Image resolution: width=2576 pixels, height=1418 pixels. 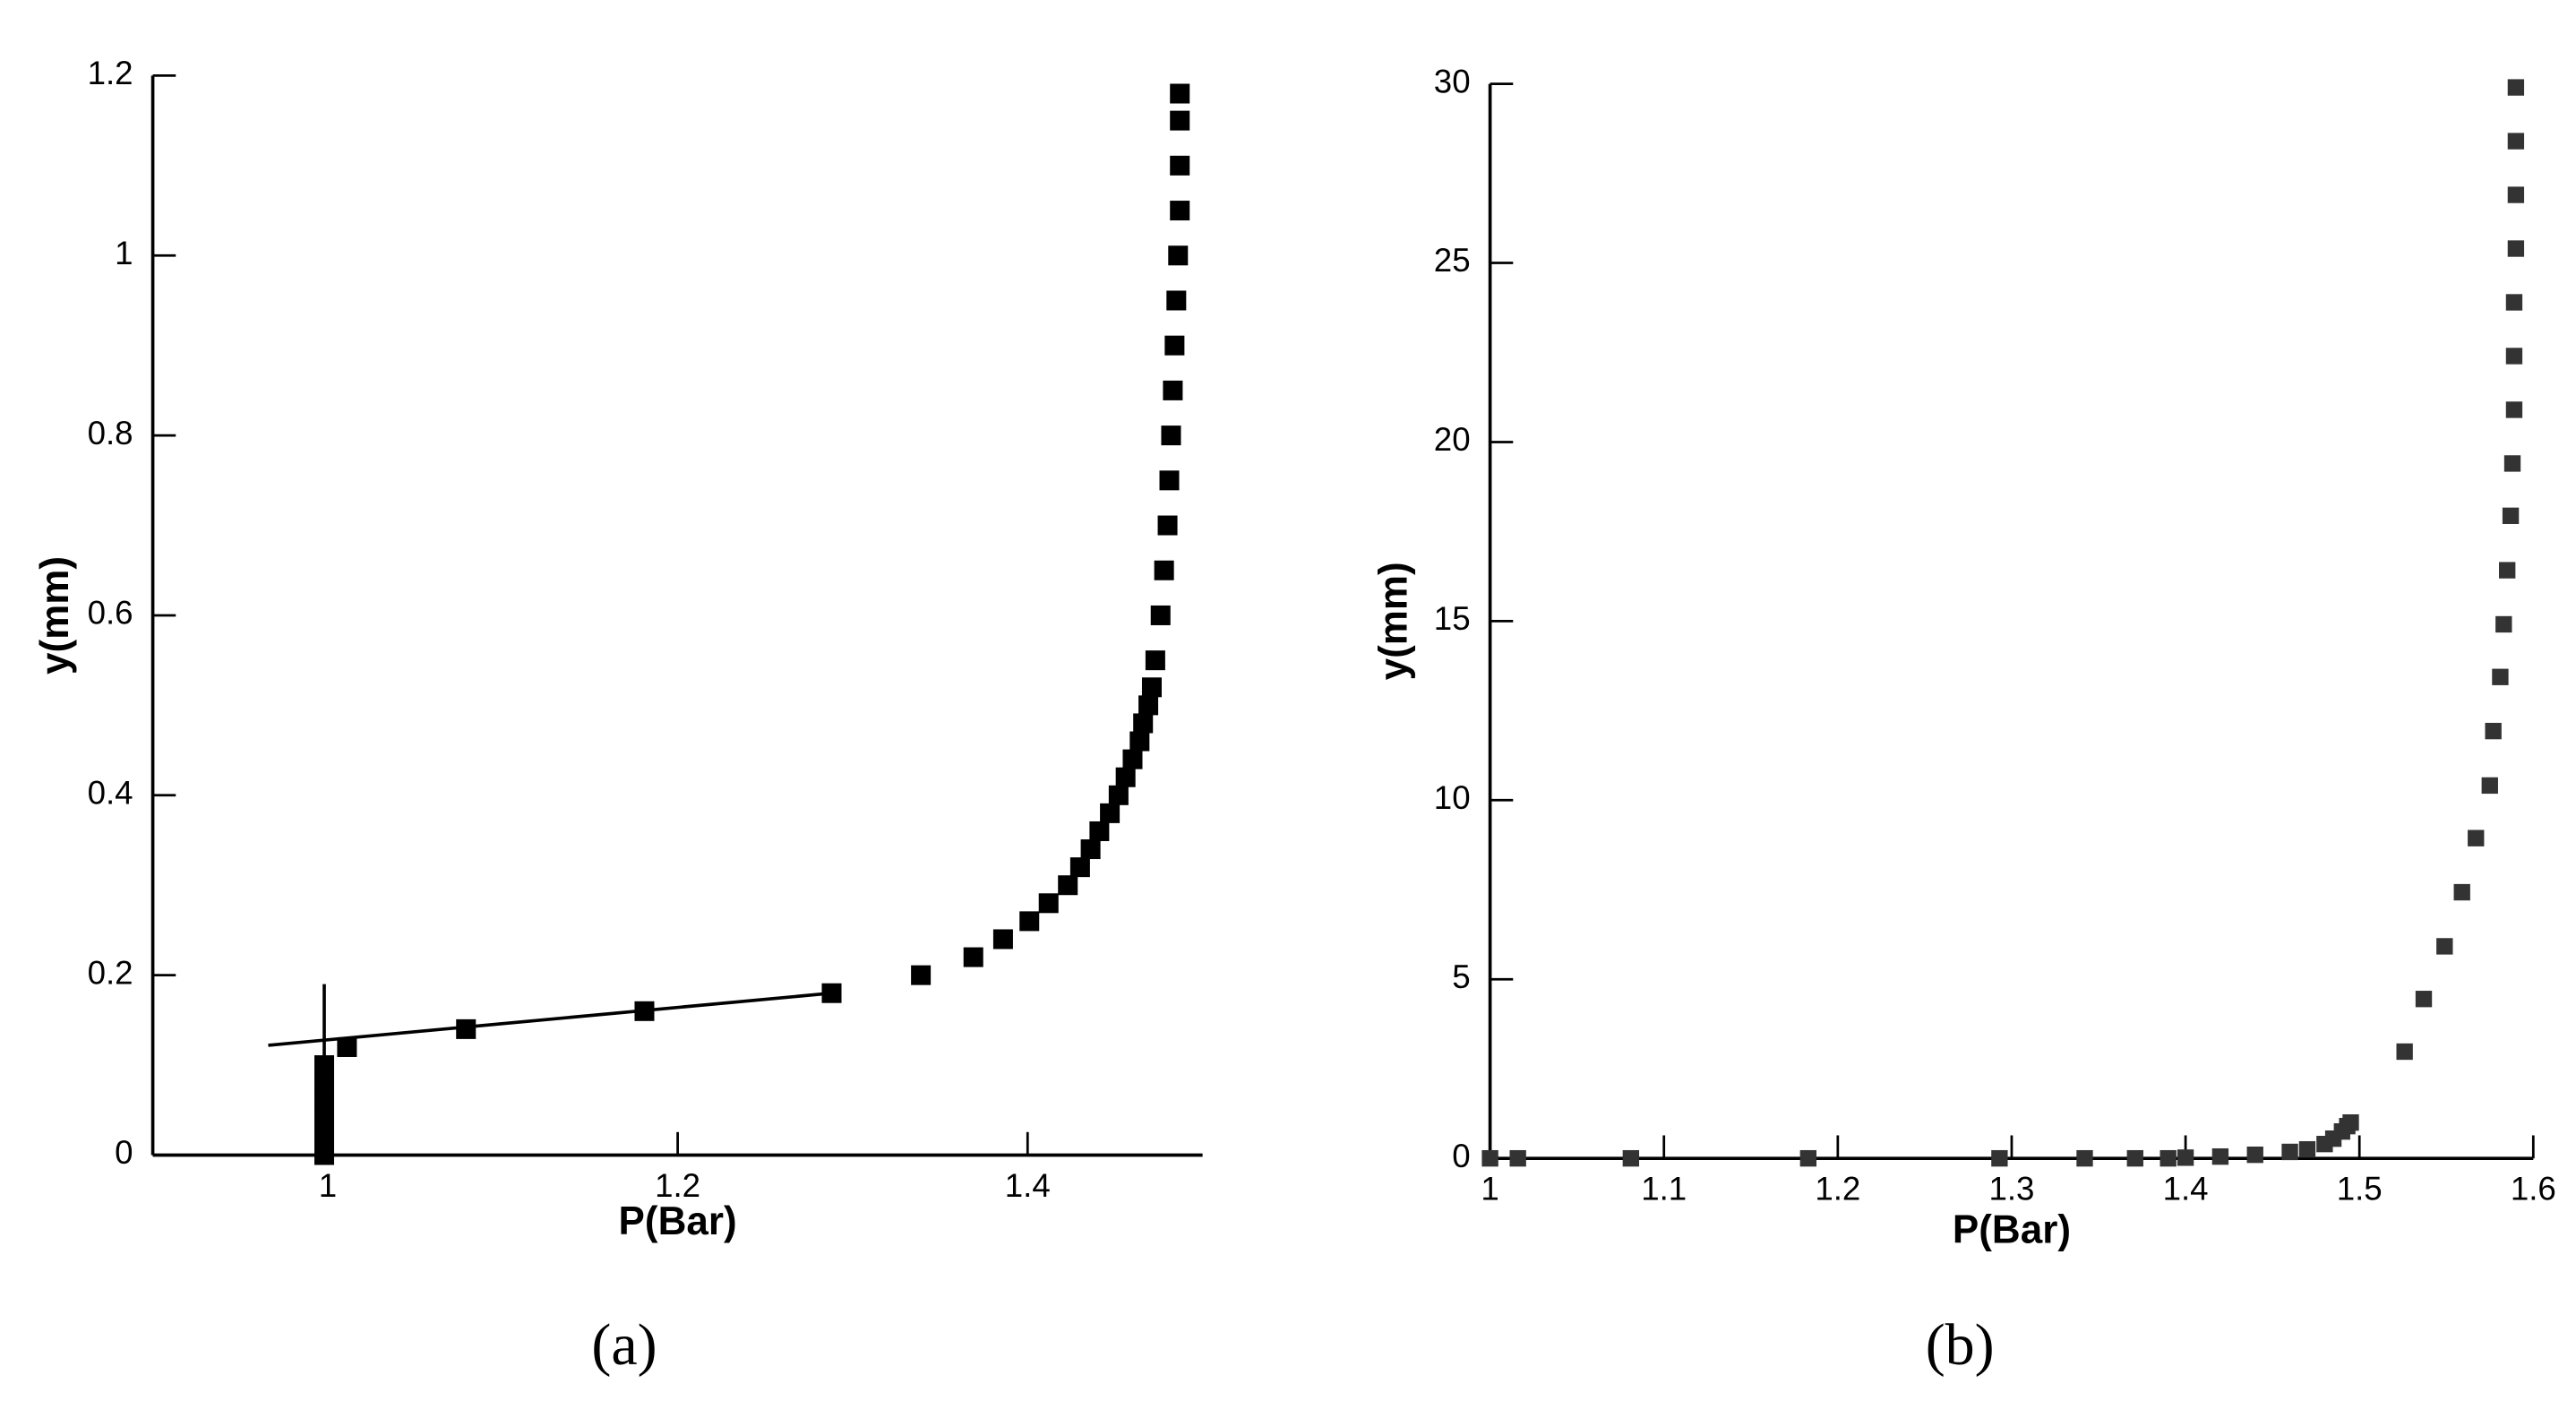 I want to click on y-tick-label: 0.8, so click(x=110, y=433).